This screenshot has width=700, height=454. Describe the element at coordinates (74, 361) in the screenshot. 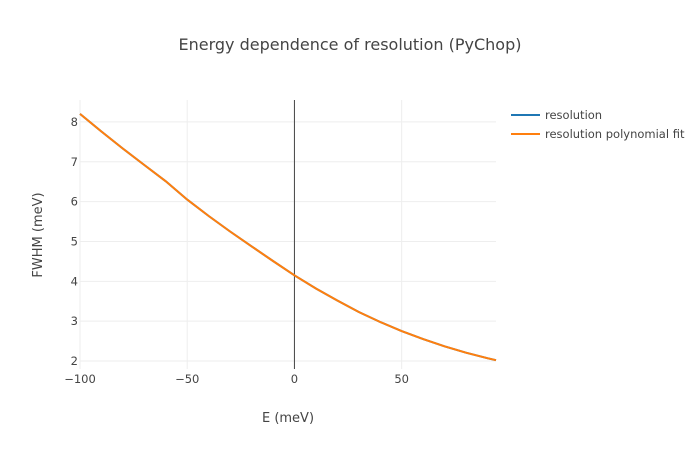

I see `y-tick-label: 2` at that location.